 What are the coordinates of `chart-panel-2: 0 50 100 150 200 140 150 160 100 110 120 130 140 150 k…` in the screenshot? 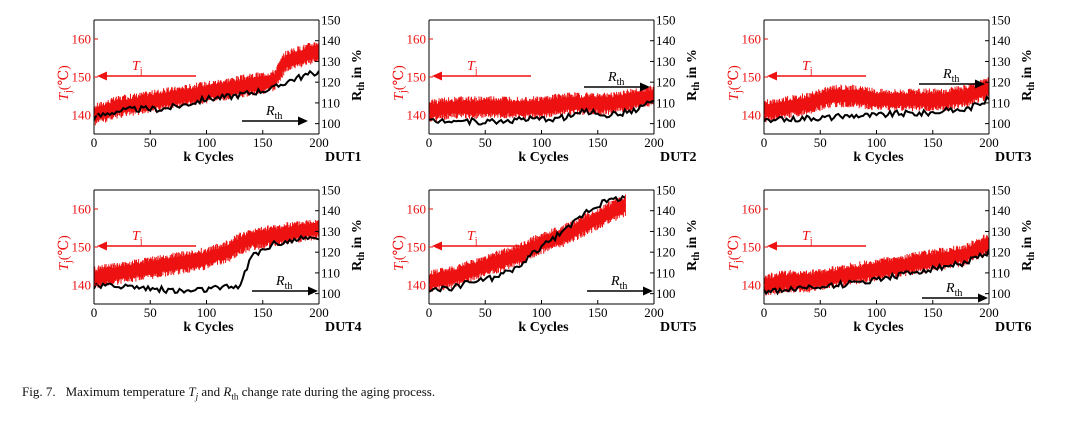 It's located at (547, 89).